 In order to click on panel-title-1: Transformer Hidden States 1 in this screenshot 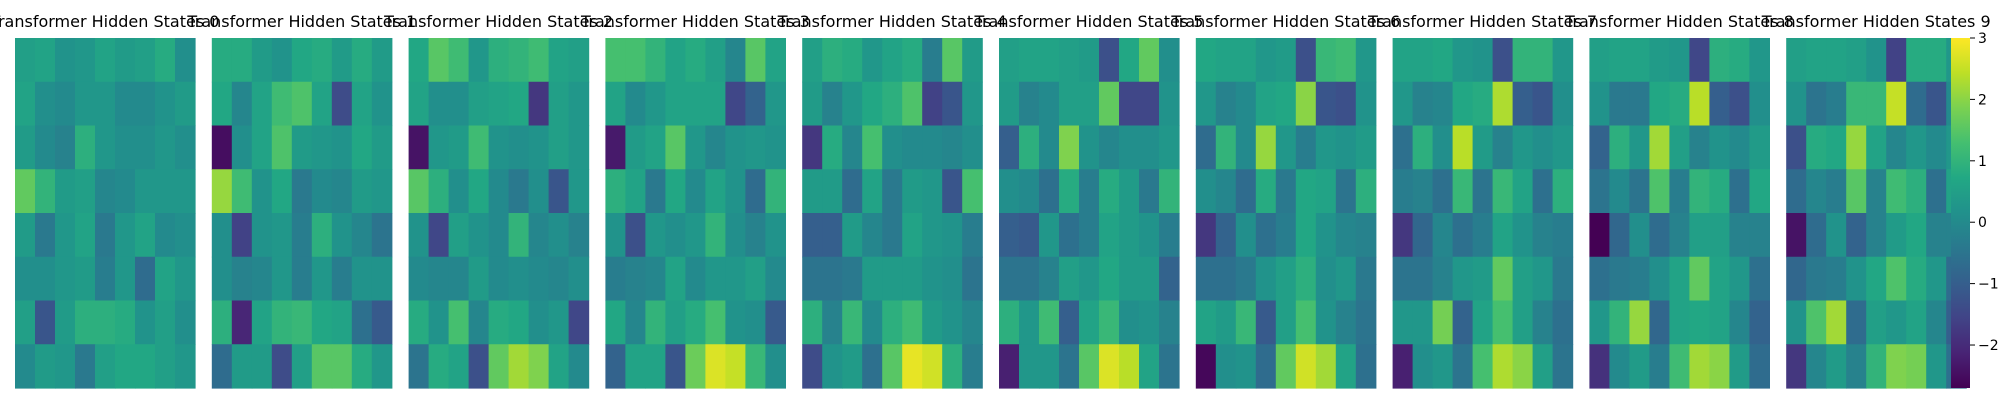, I will do `click(301, 21)`.